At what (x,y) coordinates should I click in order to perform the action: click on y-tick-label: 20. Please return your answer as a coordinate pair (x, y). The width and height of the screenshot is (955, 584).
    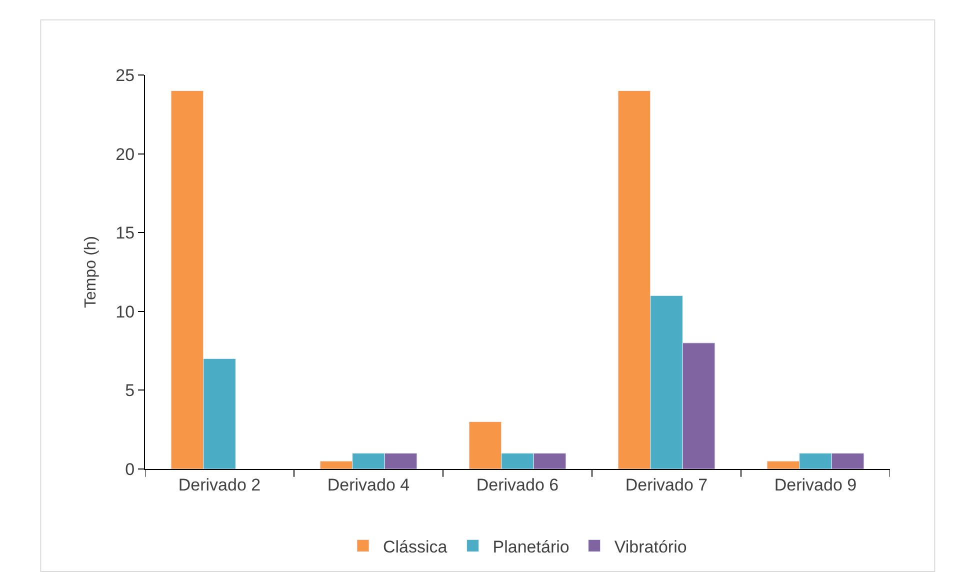
    Looking at the image, I should click on (125, 154).